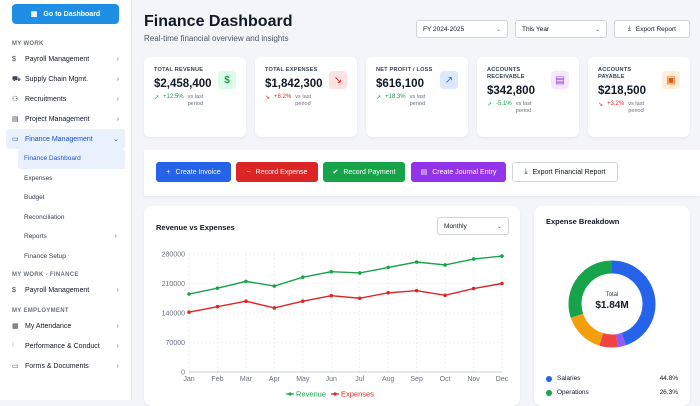 This screenshot has width=700, height=406. I want to click on x-tick-label: Sep, so click(416, 379).